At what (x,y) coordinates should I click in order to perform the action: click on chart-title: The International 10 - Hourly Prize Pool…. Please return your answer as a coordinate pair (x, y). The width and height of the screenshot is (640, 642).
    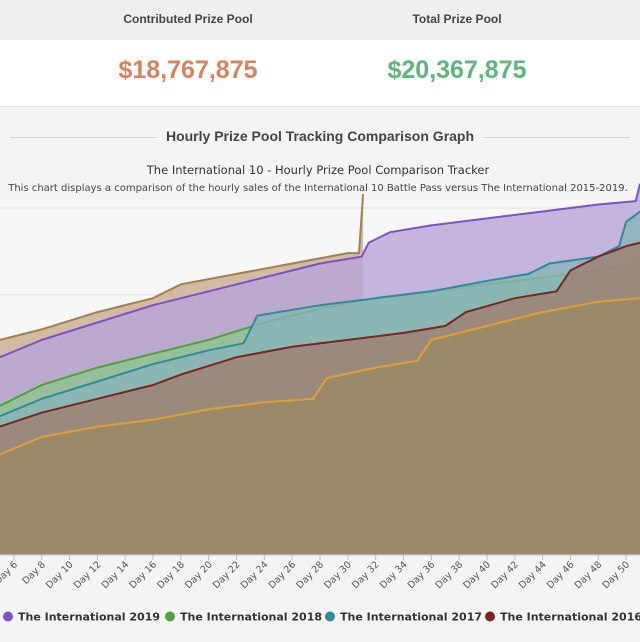
    Looking at the image, I should click on (318, 170).